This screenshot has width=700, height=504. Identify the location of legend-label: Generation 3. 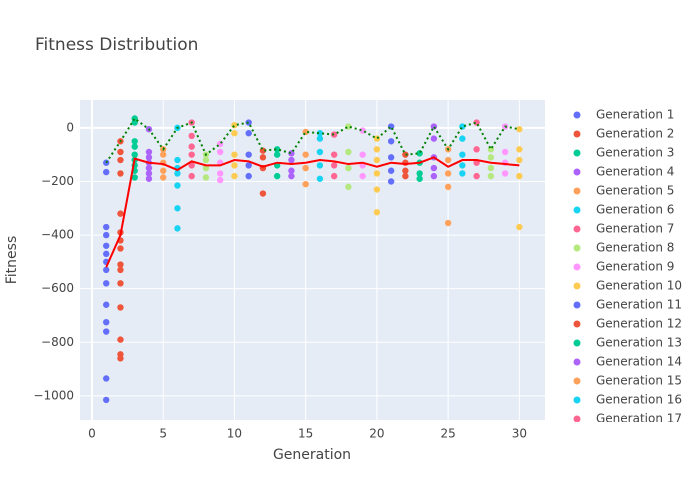
(635, 153).